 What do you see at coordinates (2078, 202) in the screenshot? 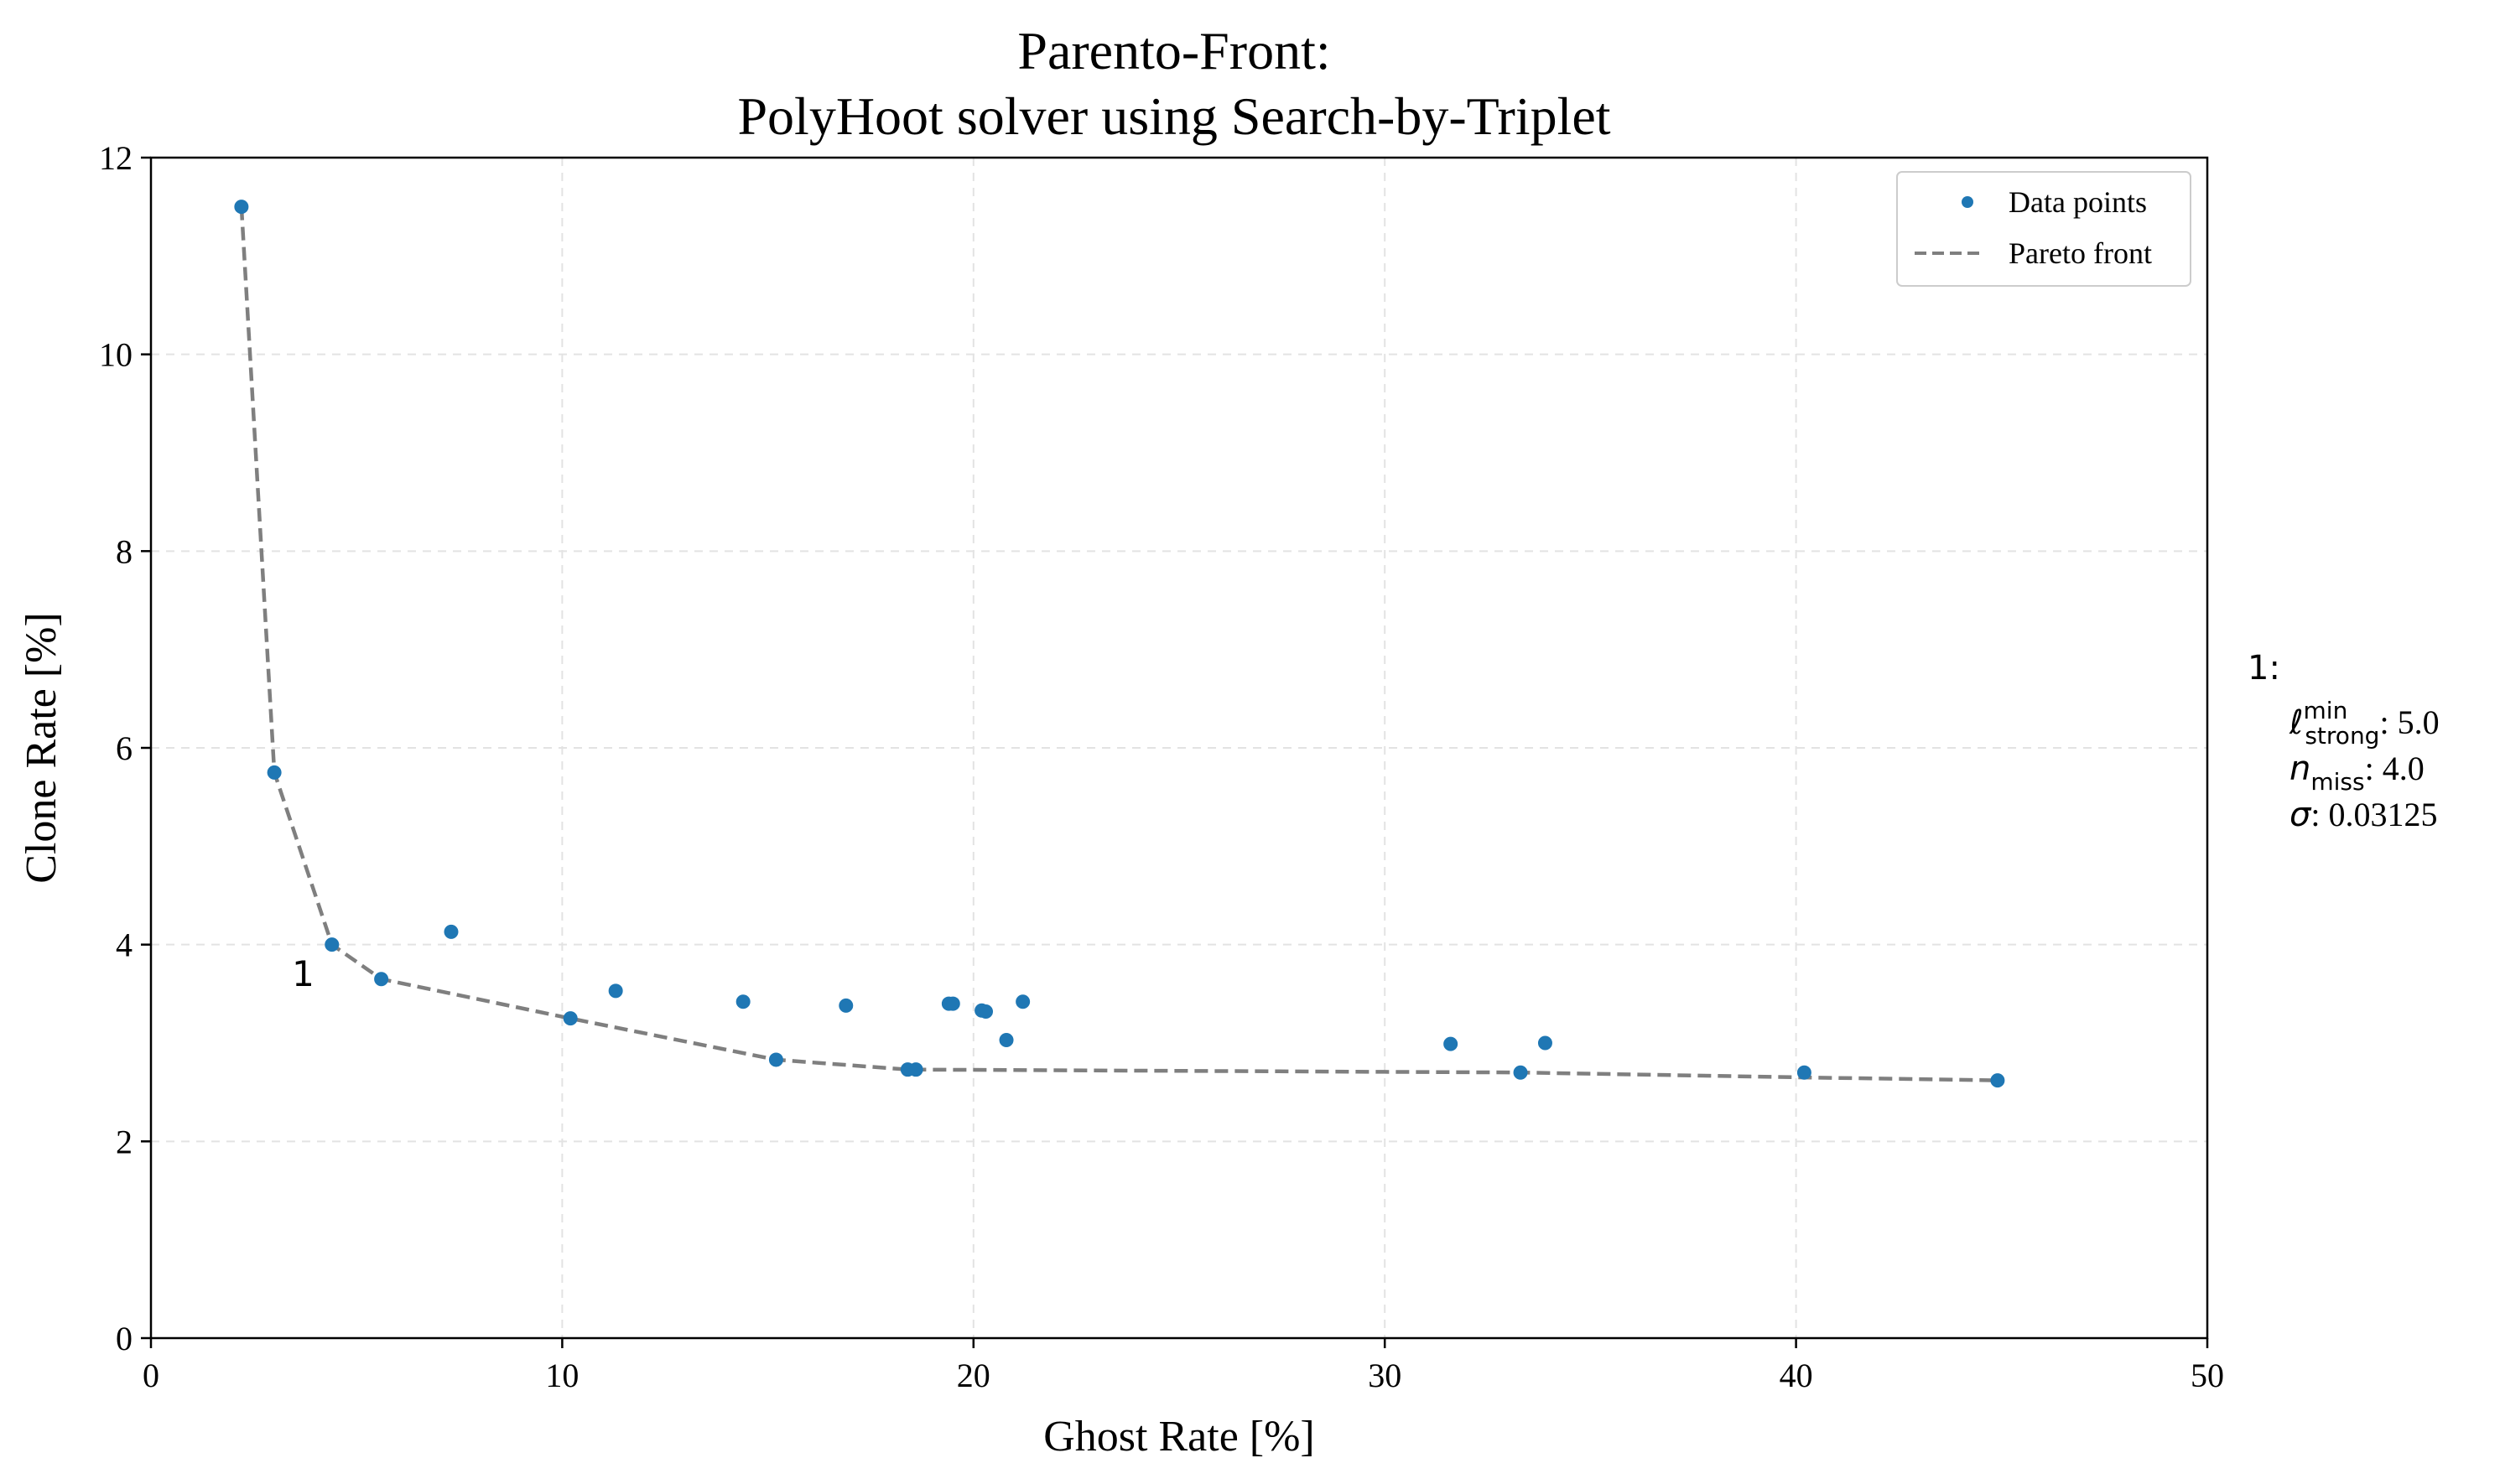
I see `legend-label-data-points: Data points` at bounding box center [2078, 202].